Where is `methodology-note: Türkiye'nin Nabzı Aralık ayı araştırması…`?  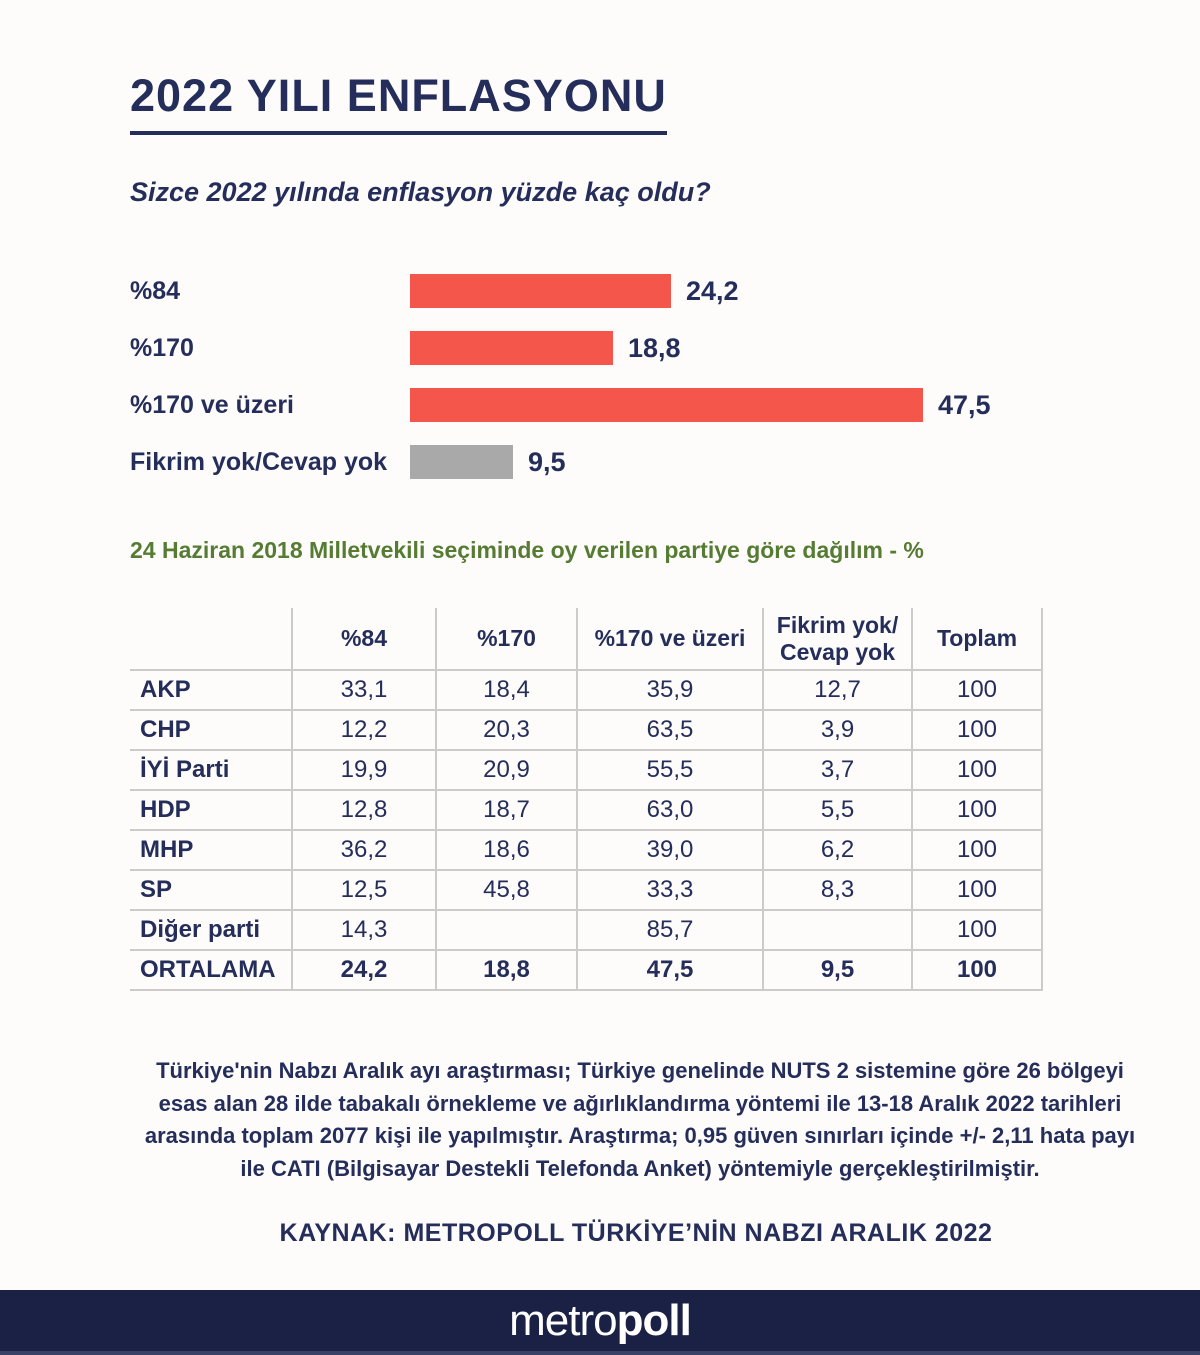 methodology-note: Türkiye'nin Nabzı Aralık ayı araştırması… is located at coordinates (640, 1119).